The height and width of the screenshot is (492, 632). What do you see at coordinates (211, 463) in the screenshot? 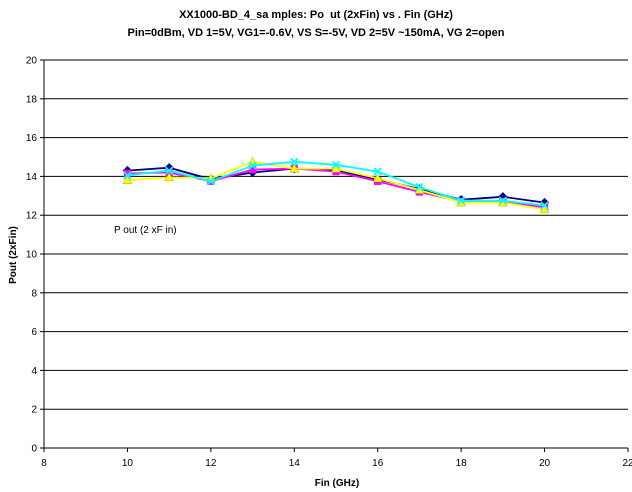
I see `x-tick-label: 12` at bounding box center [211, 463].